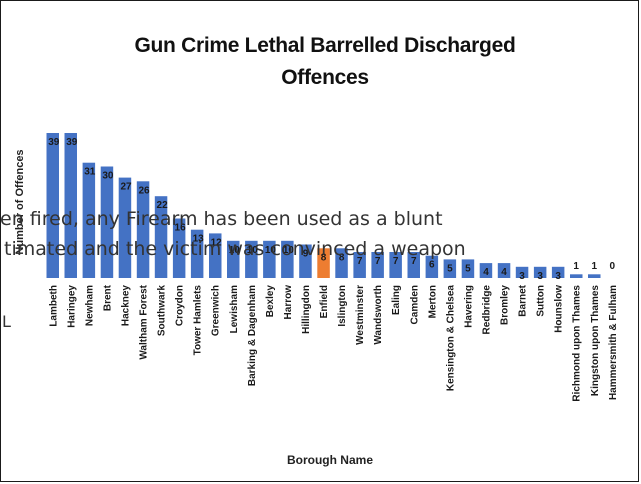 This screenshot has height=484, width=641. Describe the element at coordinates (52, 205) in the screenshot. I see `bar-lambeth` at that location.